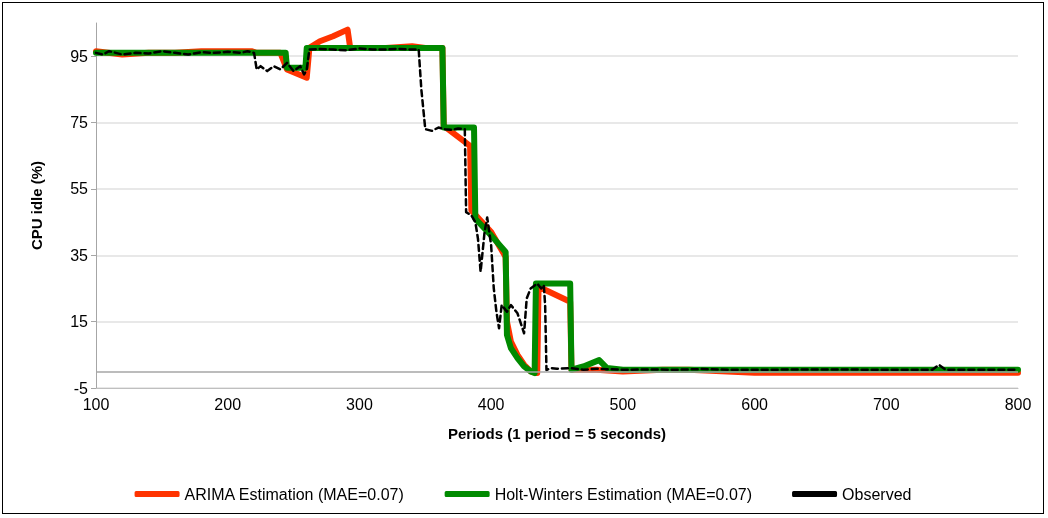 Image resolution: width=1048 pixels, height=518 pixels. Describe the element at coordinates (79, 189) in the screenshot. I see `y-tick-label: 55` at that location.